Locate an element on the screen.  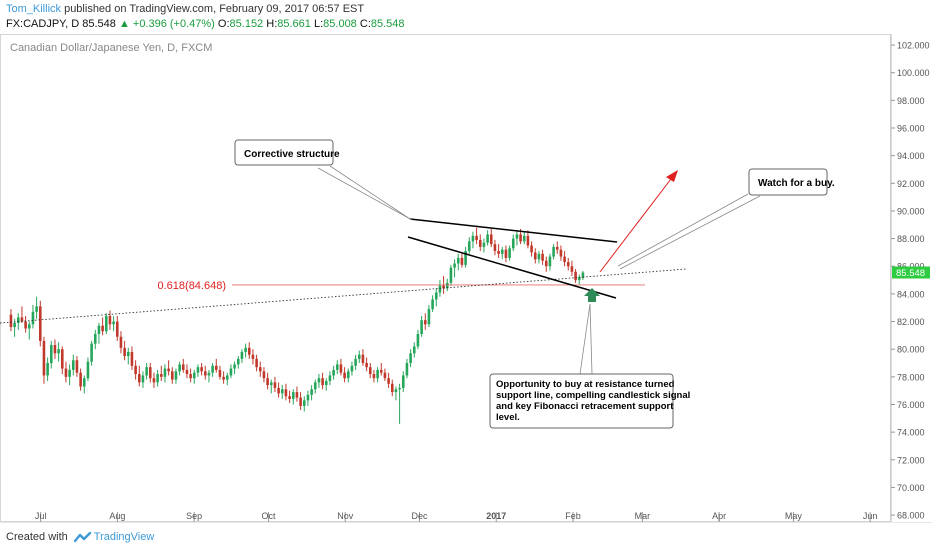
upper-trendline is located at coordinates (513, 230).